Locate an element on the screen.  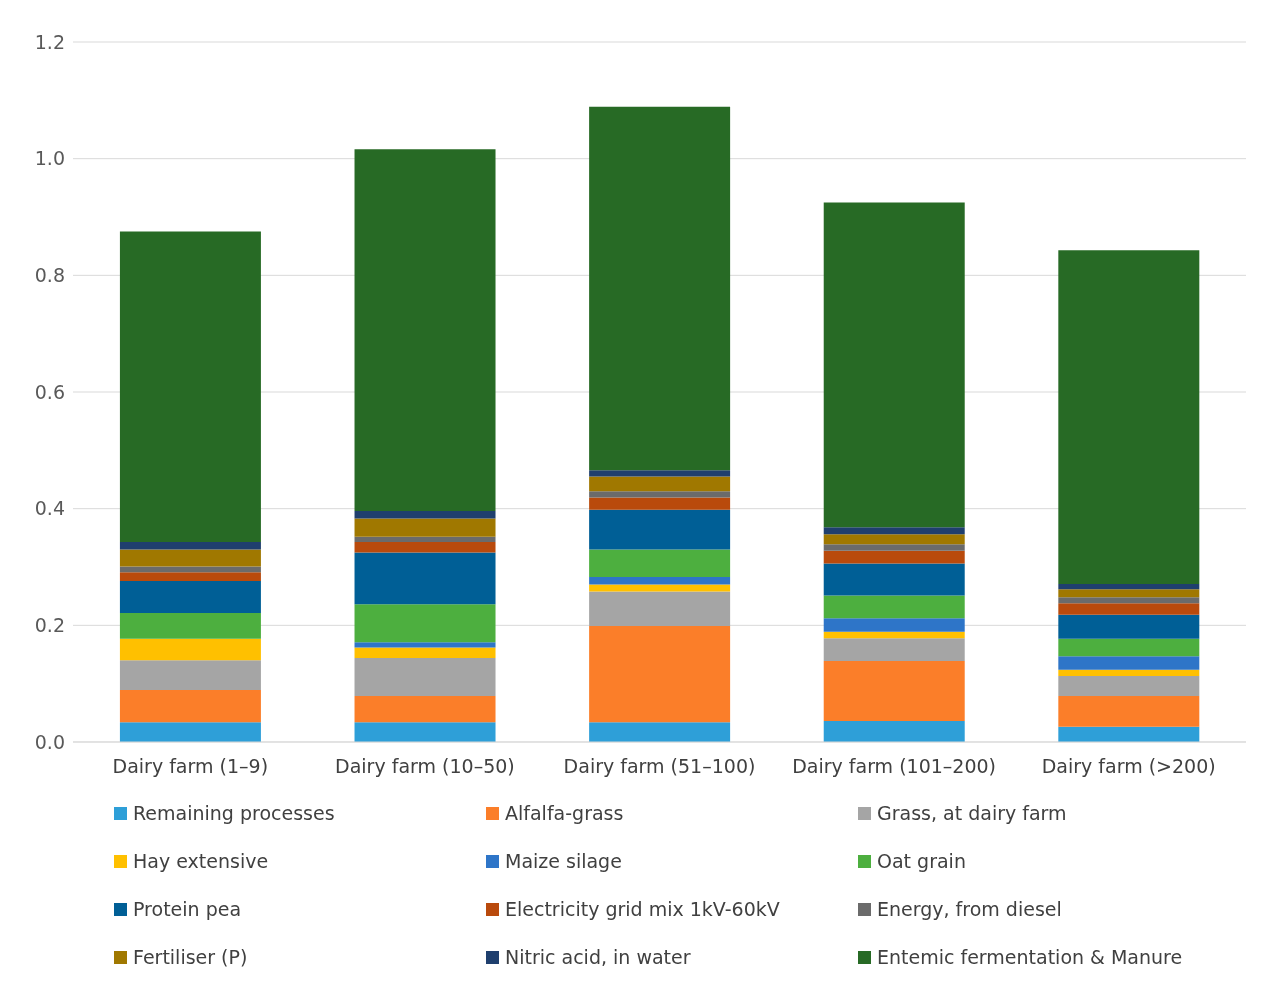
legend-label: Entemic fermentation & Manure is located at coordinates (1030, 957).